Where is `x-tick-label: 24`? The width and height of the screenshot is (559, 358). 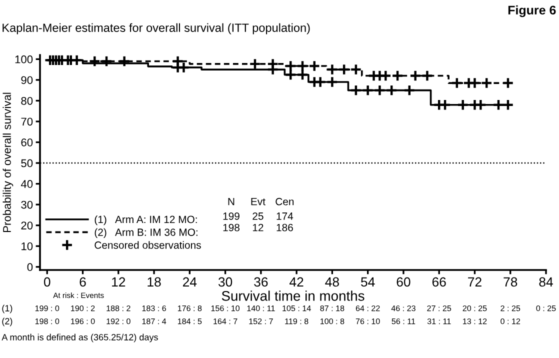
x-tick-label: 24 is located at coordinates (189, 282).